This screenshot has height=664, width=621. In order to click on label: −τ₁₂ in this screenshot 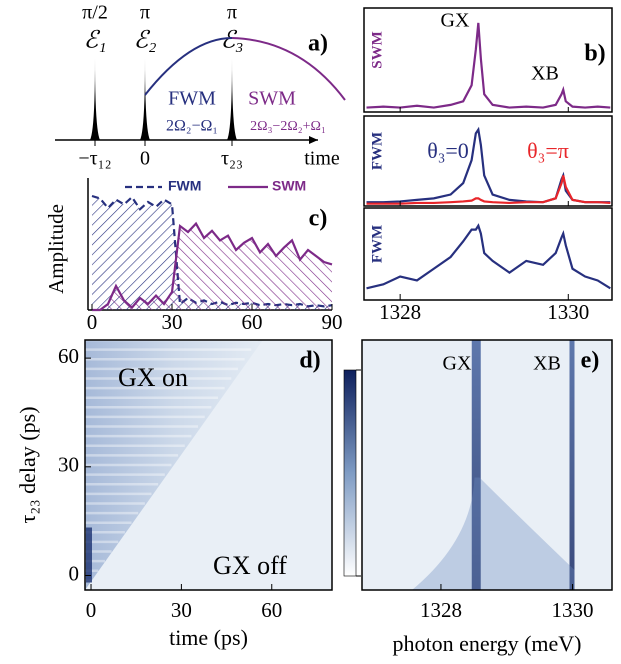, I will do `click(94, 159)`.